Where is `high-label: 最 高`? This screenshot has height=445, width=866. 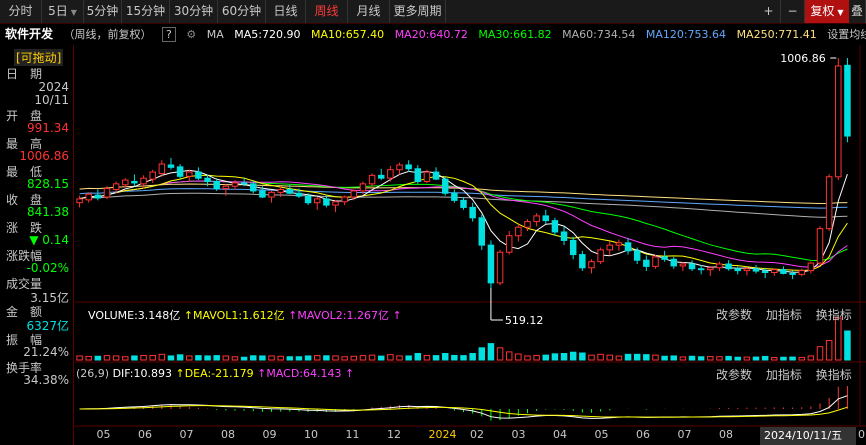
high-label: 最 高 is located at coordinates (24, 144).